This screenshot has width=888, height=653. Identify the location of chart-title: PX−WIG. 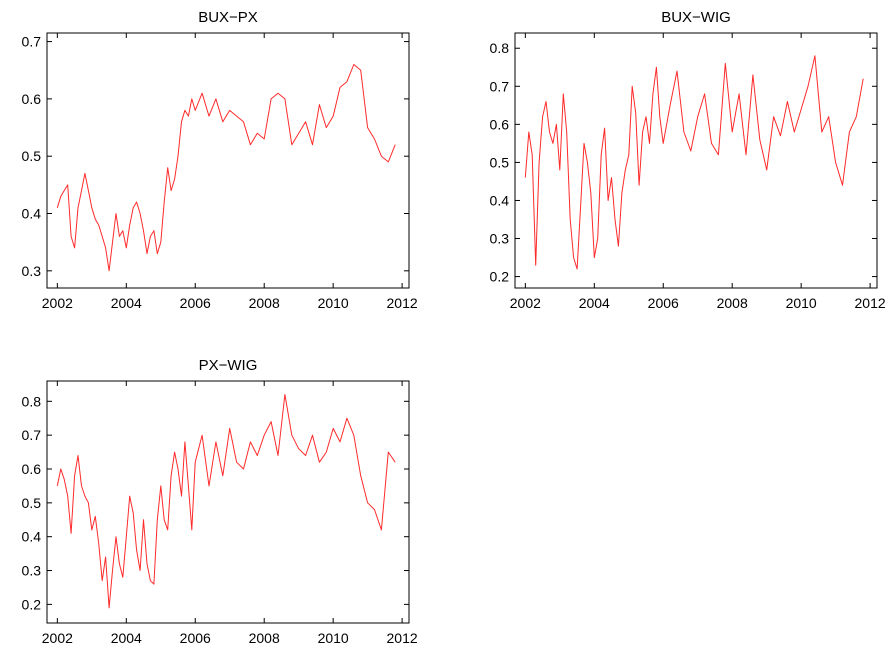
(228, 365).